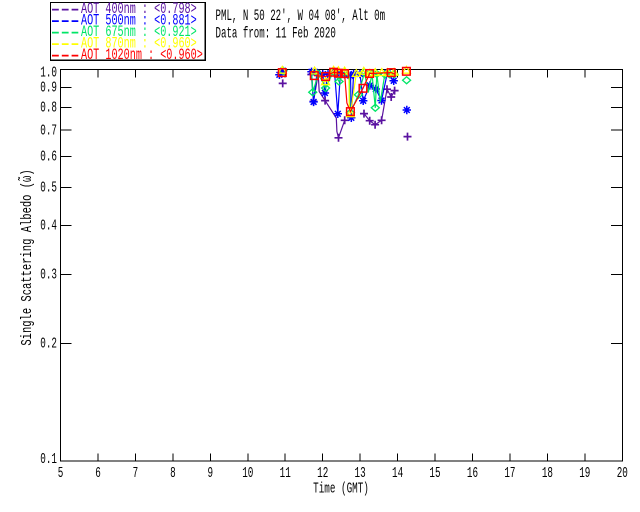 The height and width of the screenshot is (512, 640). What do you see at coordinates (173, 473) in the screenshot?
I see `svg-text: 8` at bounding box center [173, 473].